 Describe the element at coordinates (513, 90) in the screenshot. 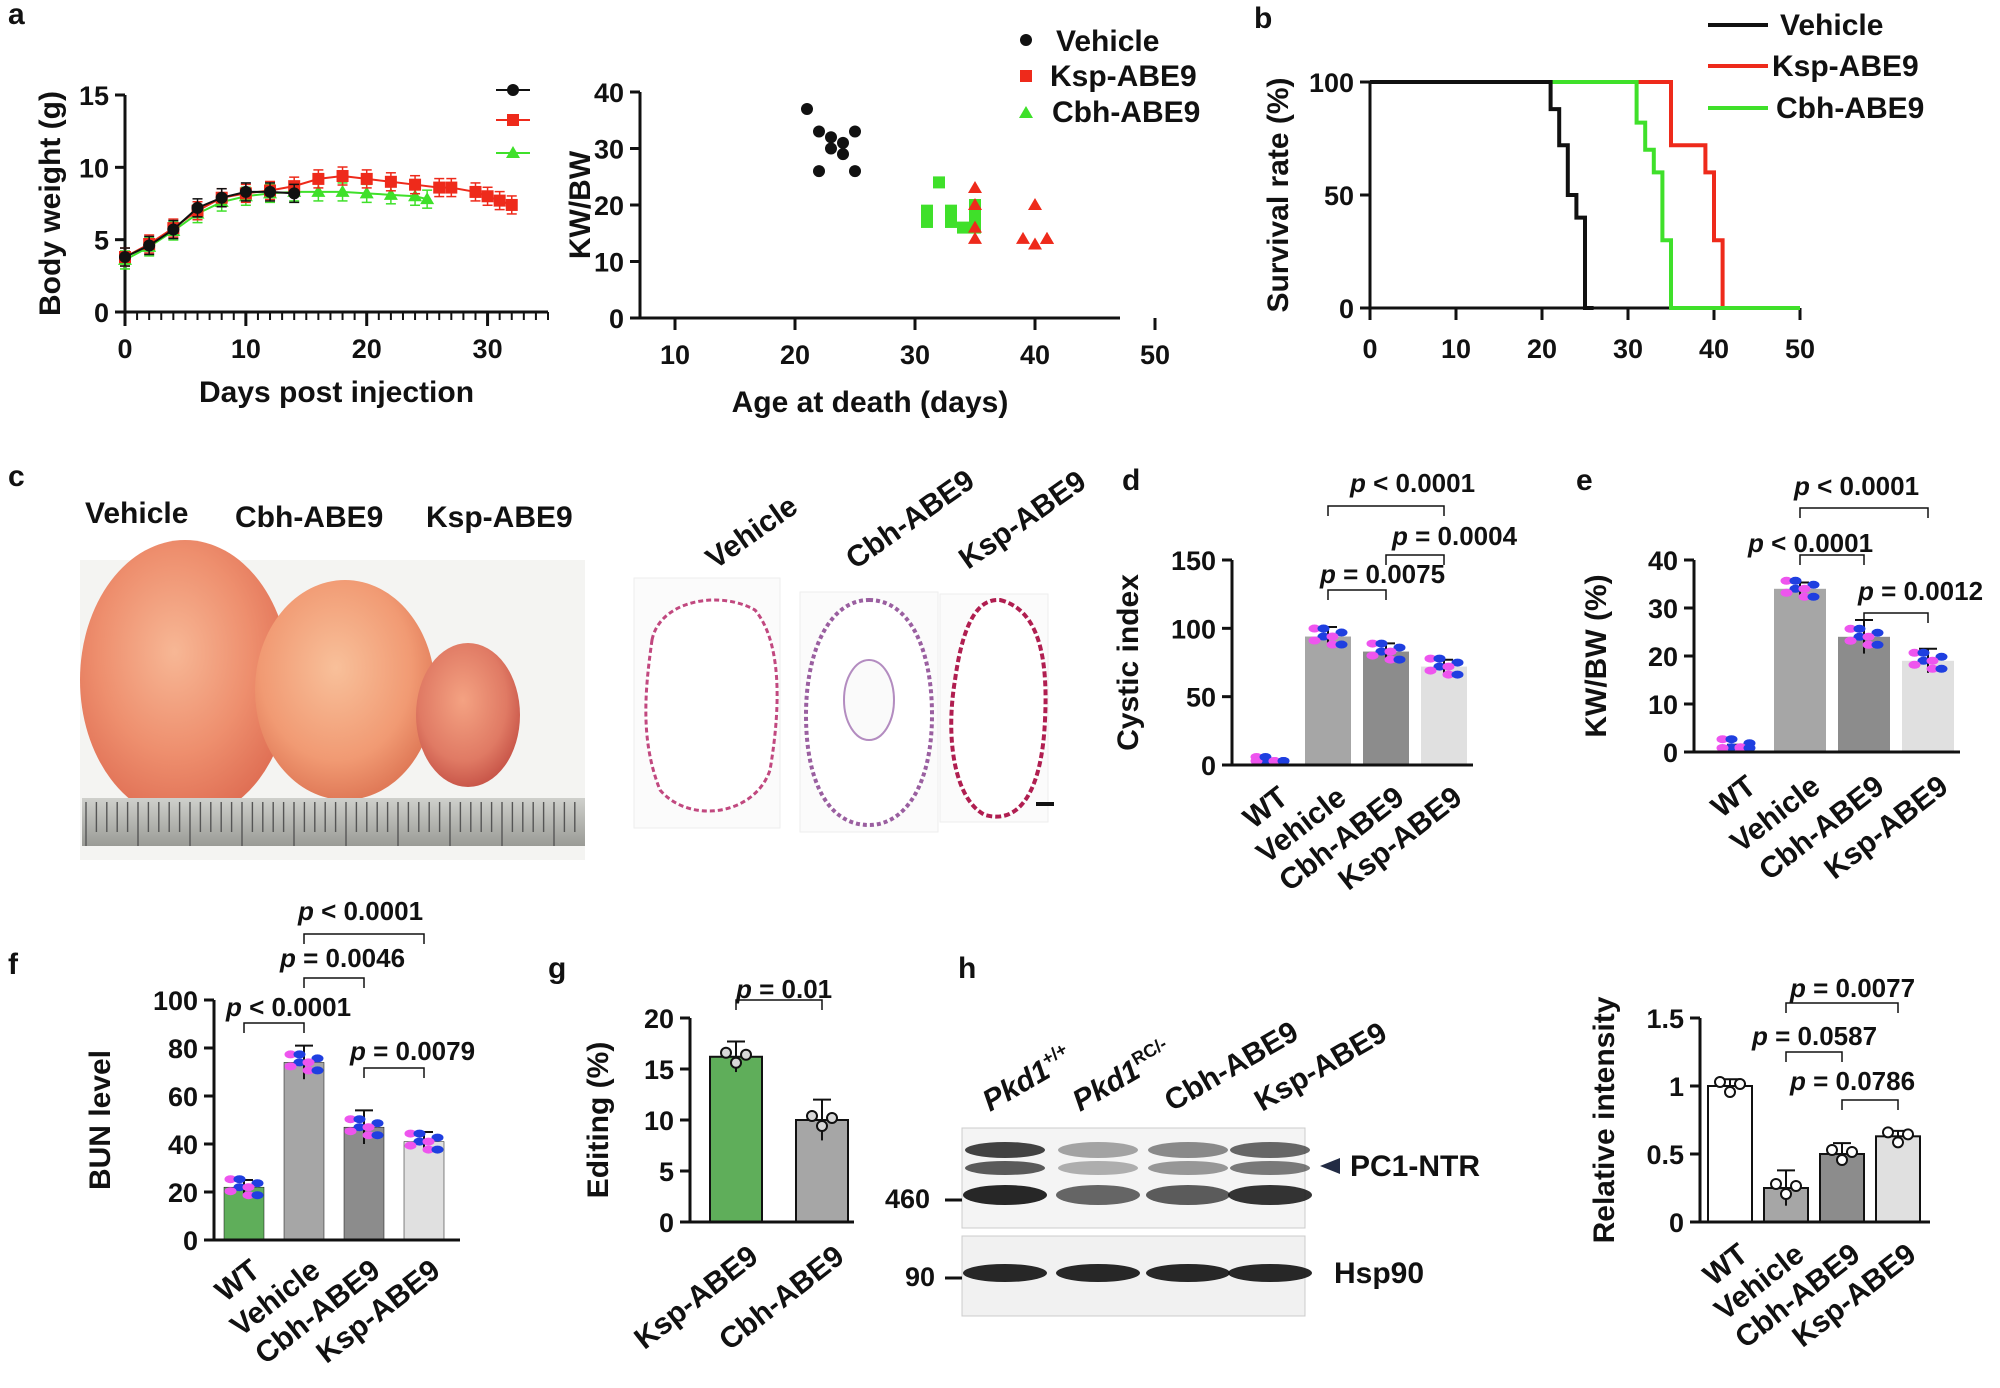

I see `series-key-vehicle` at that location.